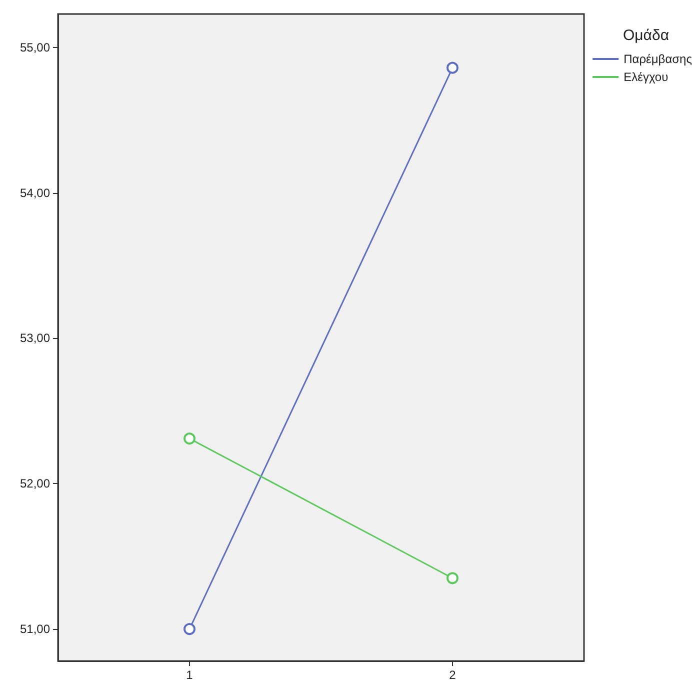 This screenshot has height=689, width=699. What do you see at coordinates (35, 629) in the screenshot?
I see `y-tick-label: 51,00` at bounding box center [35, 629].